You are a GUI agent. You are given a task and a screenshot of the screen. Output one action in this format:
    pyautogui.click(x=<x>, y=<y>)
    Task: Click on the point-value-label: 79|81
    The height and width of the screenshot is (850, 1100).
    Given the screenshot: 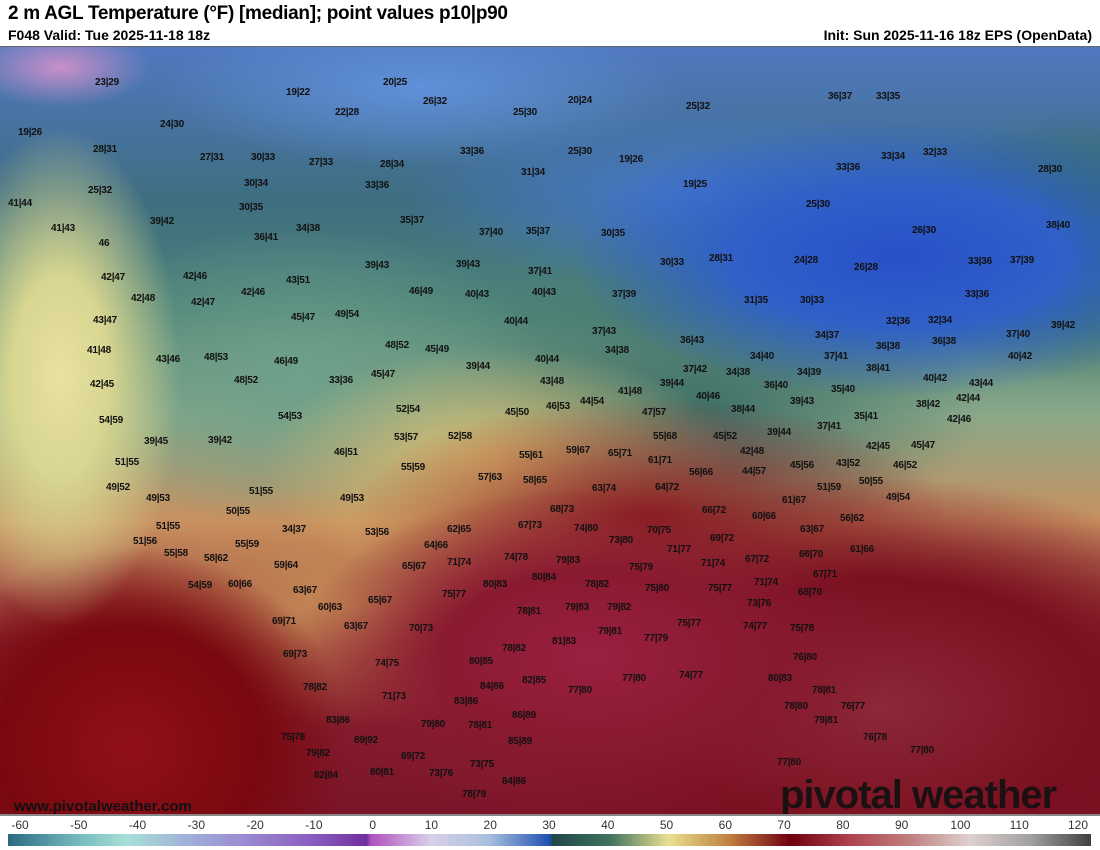 What is the action you would take?
    pyautogui.click(x=610, y=631)
    